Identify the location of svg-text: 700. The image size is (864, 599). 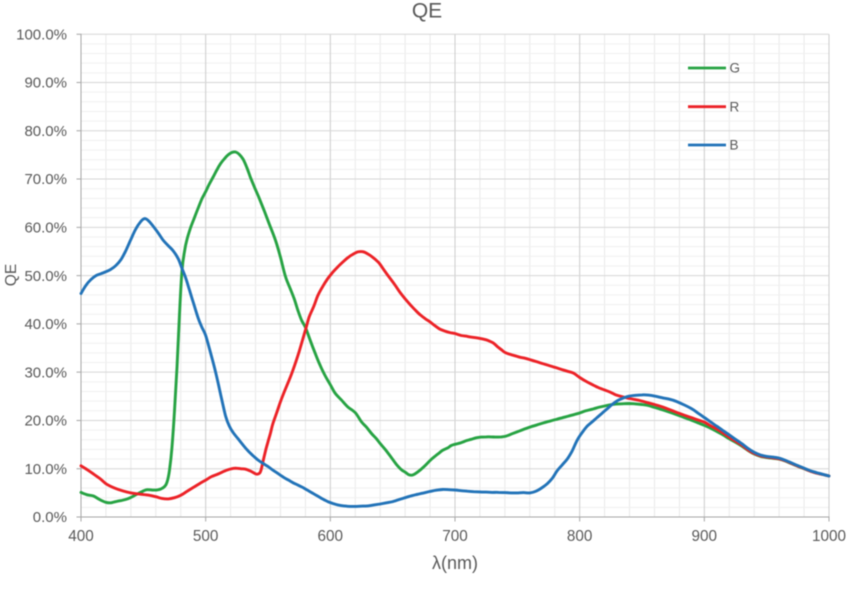
(455, 536).